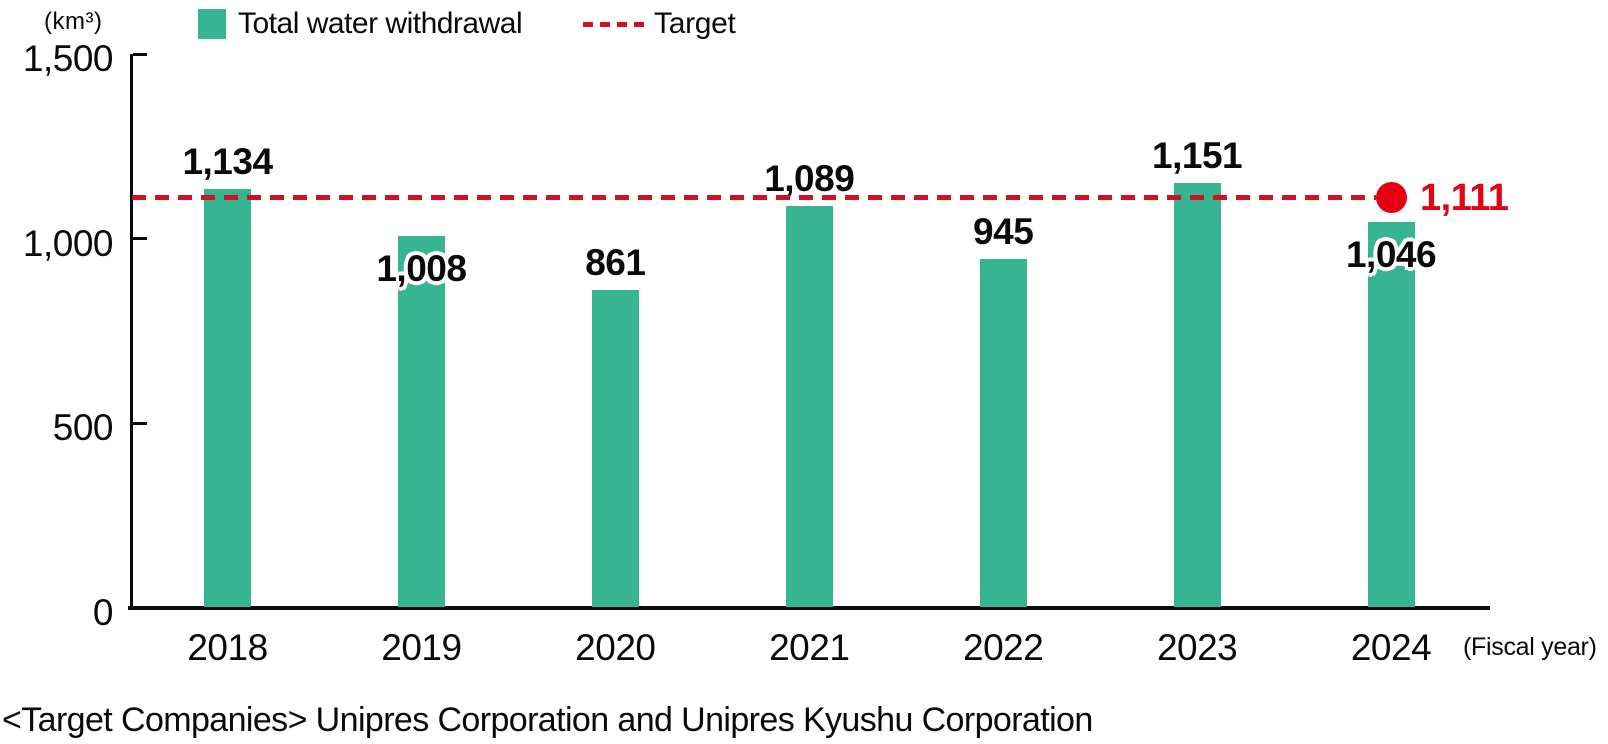 This screenshot has width=1608, height=744. Describe the element at coordinates (809, 178) in the screenshot. I see `value-label-2021: 1,089` at that location.